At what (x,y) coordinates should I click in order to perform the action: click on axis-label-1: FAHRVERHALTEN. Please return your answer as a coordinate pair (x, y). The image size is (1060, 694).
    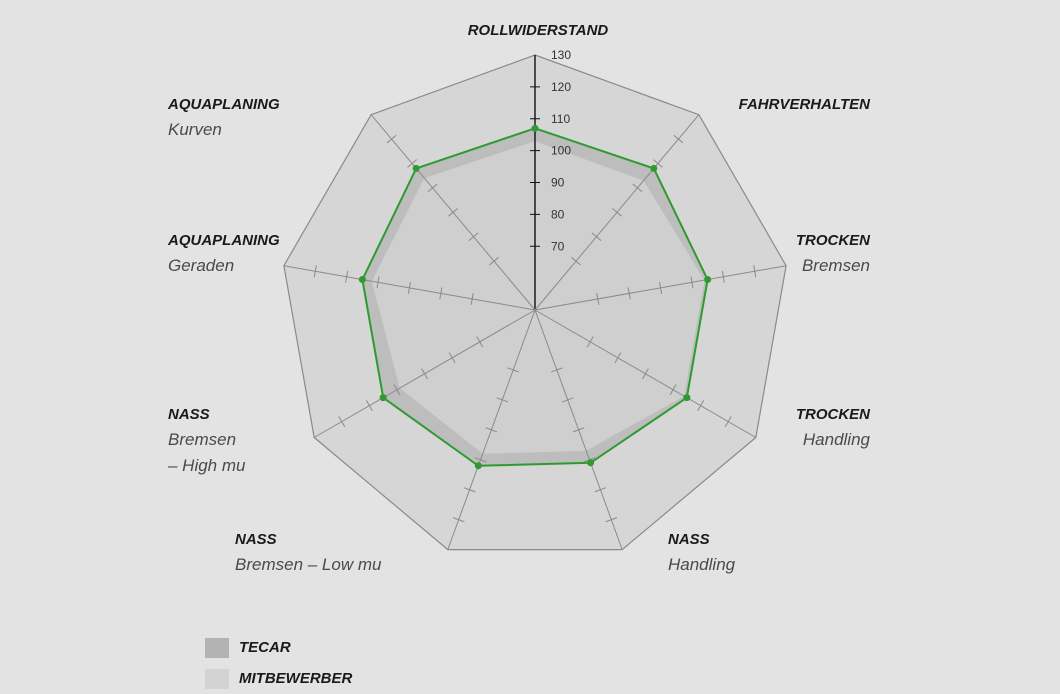
    Looking at the image, I should click on (805, 104).